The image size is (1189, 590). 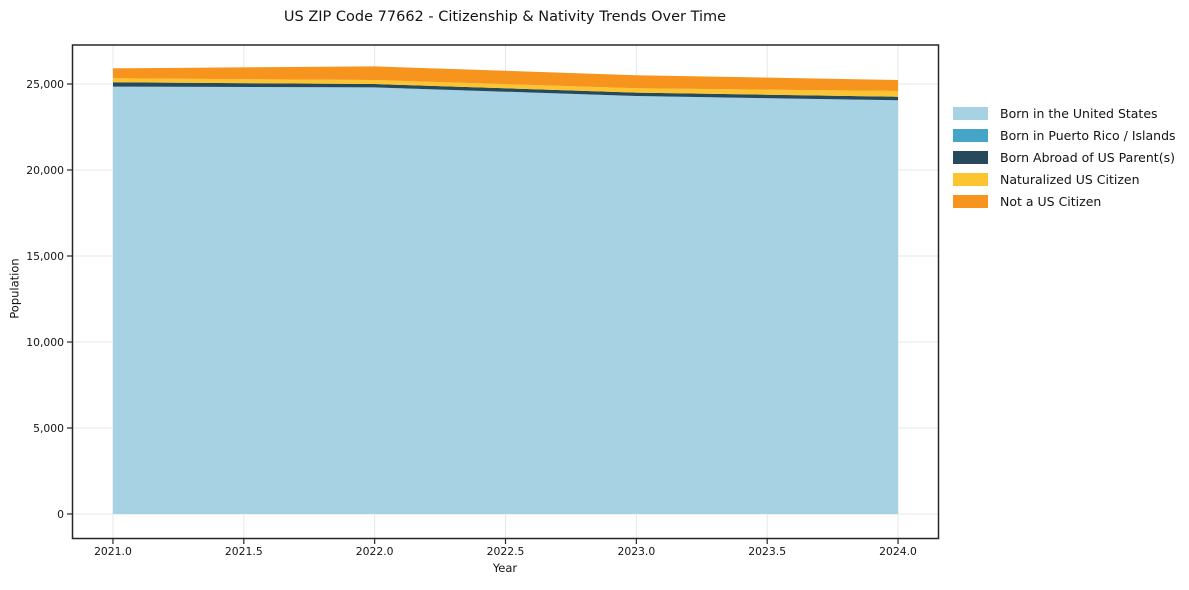 What do you see at coordinates (1079, 113) in the screenshot?
I see `legend-label-0: Born in the United States` at bounding box center [1079, 113].